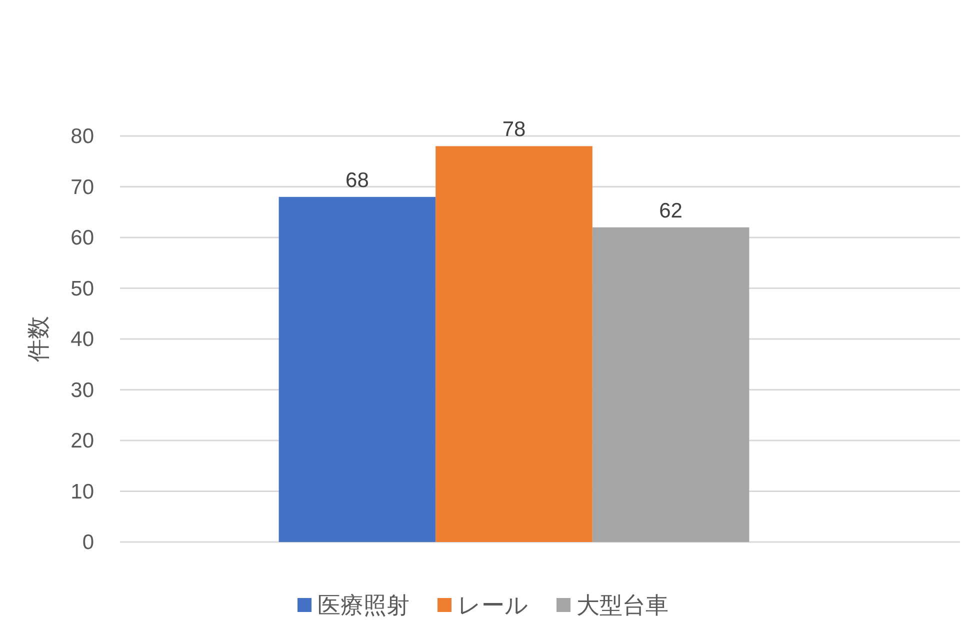  I want to click on y-tick-label: 60, so click(82, 237).